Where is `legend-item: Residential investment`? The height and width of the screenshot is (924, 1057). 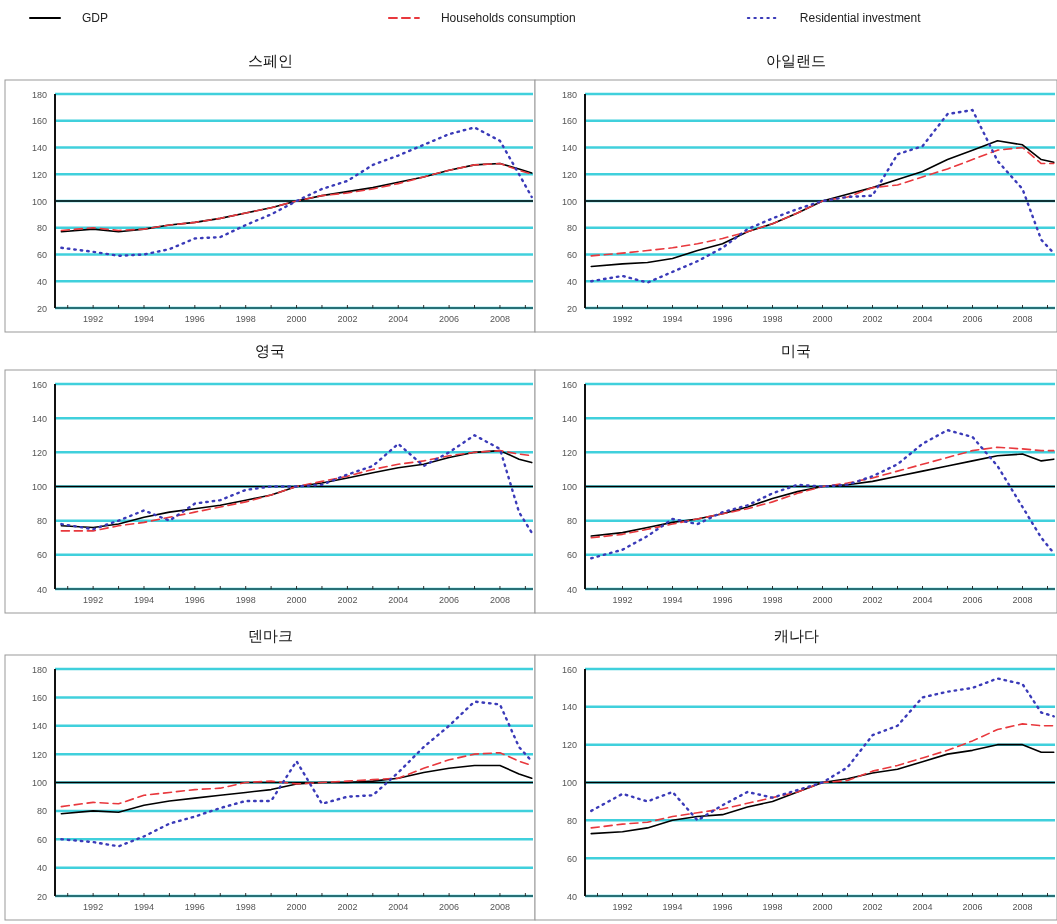 legend-item: Residential investment is located at coordinates (833, 18).